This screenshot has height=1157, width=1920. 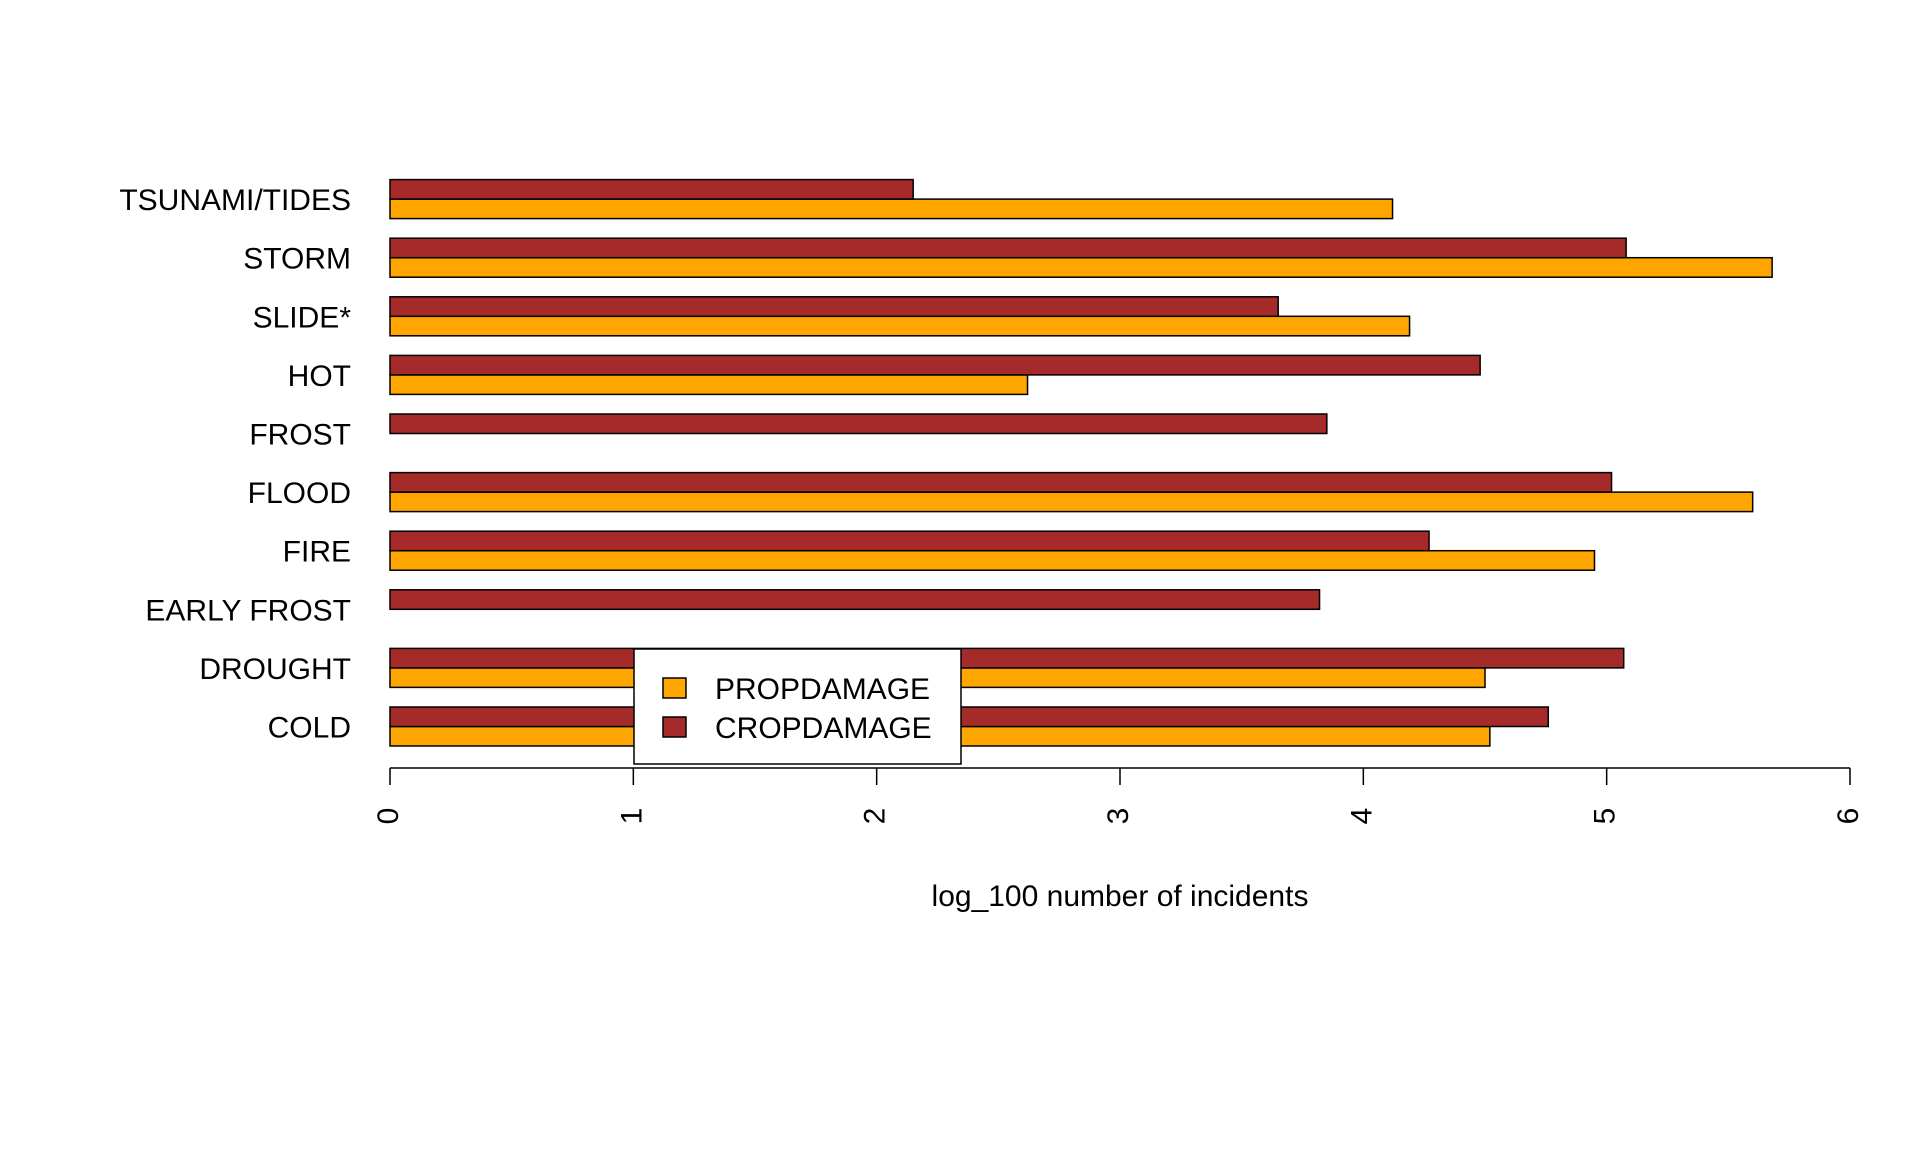 I want to click on category-label-cold: COLD, so click(x=309, y=728).